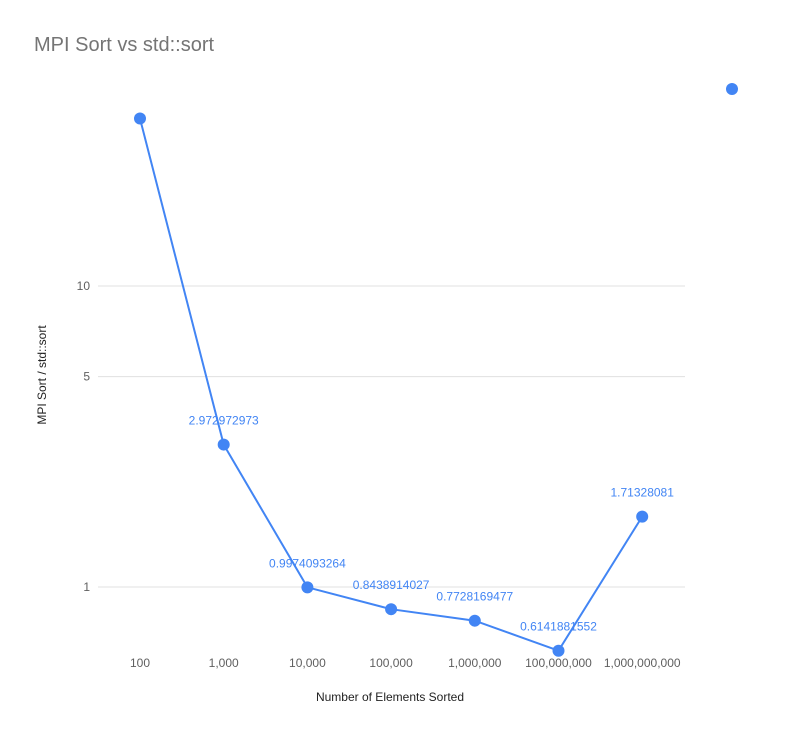  I want to click on data-label: 0.7728169477, so click(474, 597).